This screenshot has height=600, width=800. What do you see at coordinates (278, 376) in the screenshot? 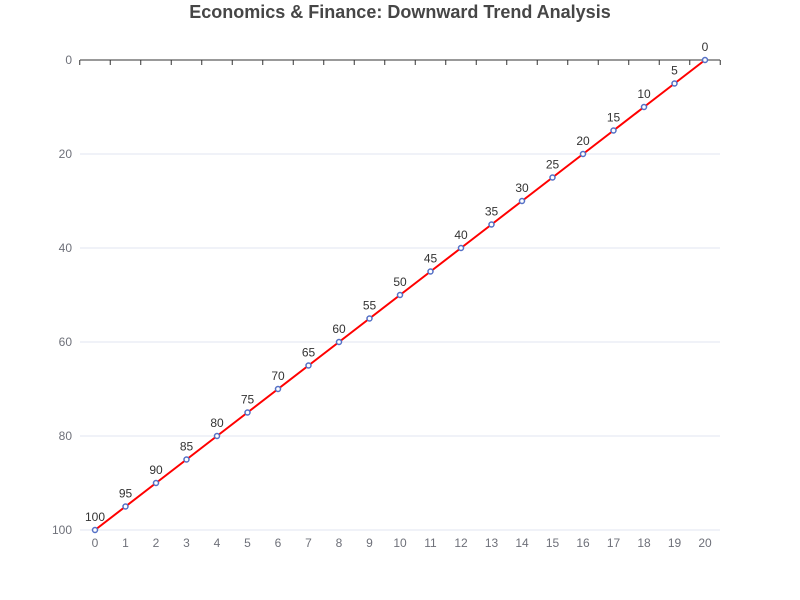
I see `data-label: 70` at bounding box center [278, 376].